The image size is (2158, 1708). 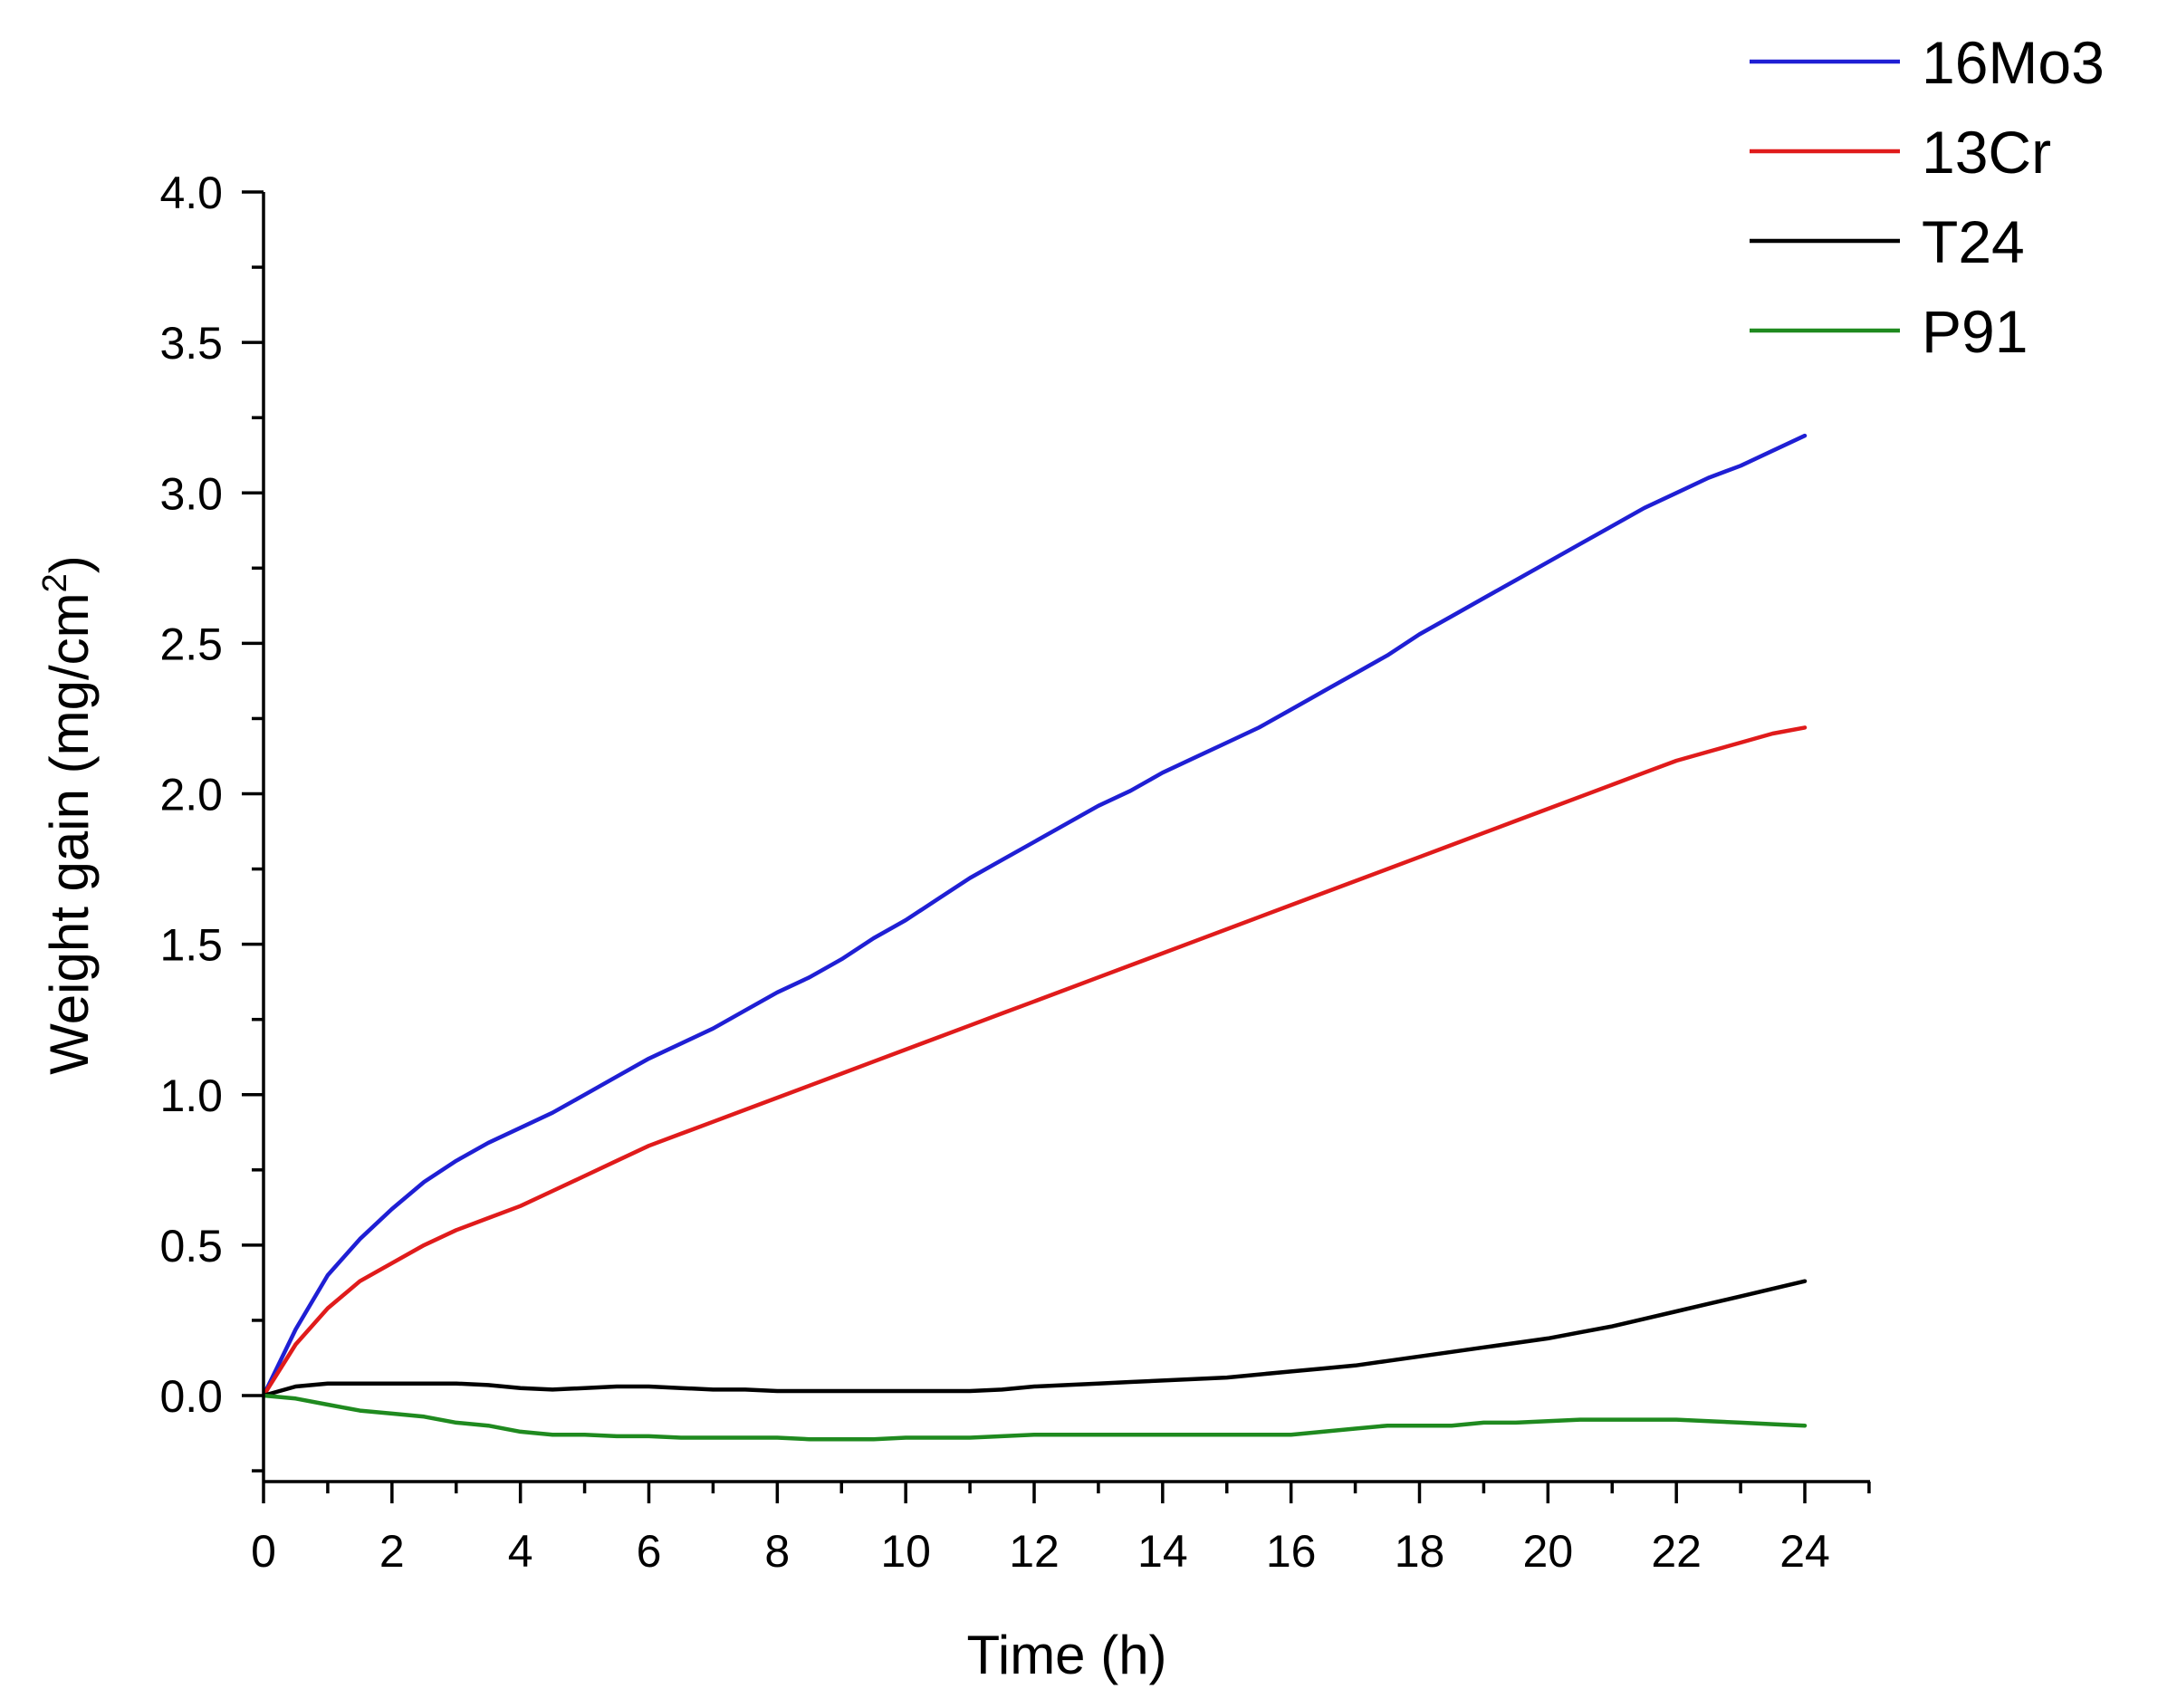 I want to click on y-tick-label: 3.0, so click(x=191, y=493).